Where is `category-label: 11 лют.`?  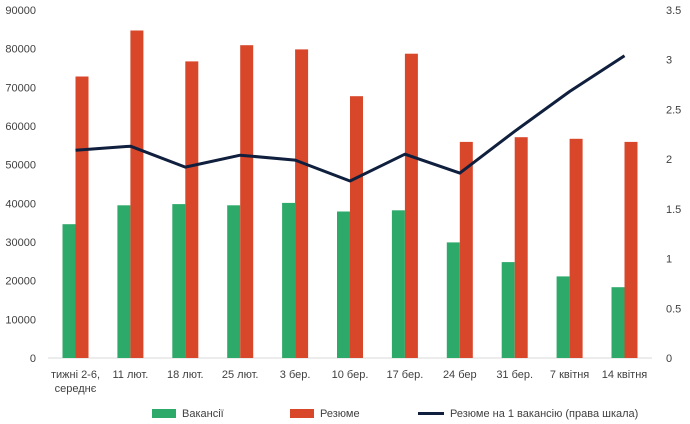 category-label: 11 лют. is located at coordinates (131, 375).